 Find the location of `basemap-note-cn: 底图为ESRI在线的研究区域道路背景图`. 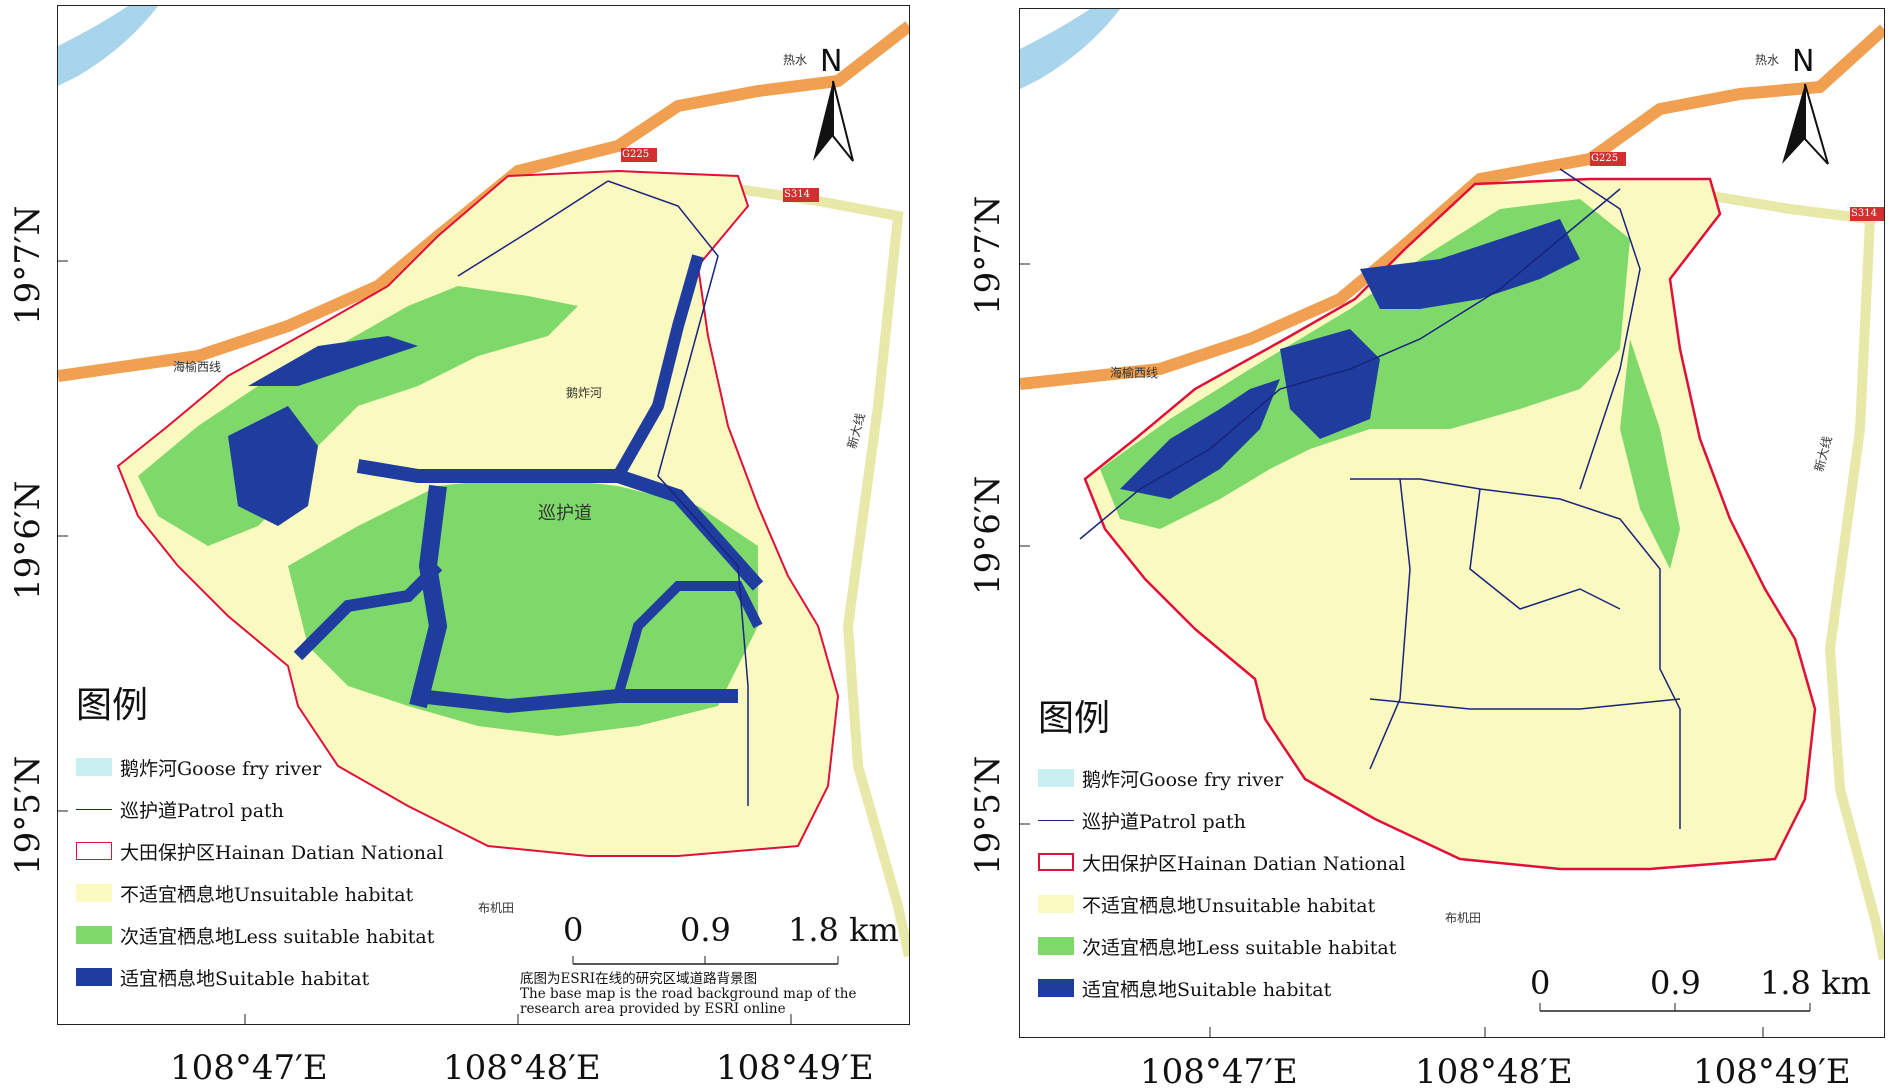

basemap-note-cn: 底图为ESRI在线的研究区域道路背景图 is located at coordinates (639, 979).